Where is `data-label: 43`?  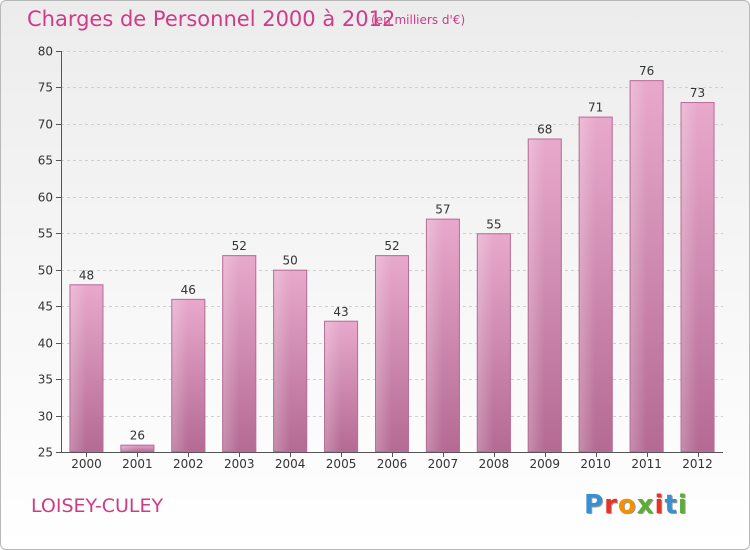
data-label: 43 is located at coordinates (340, 312).